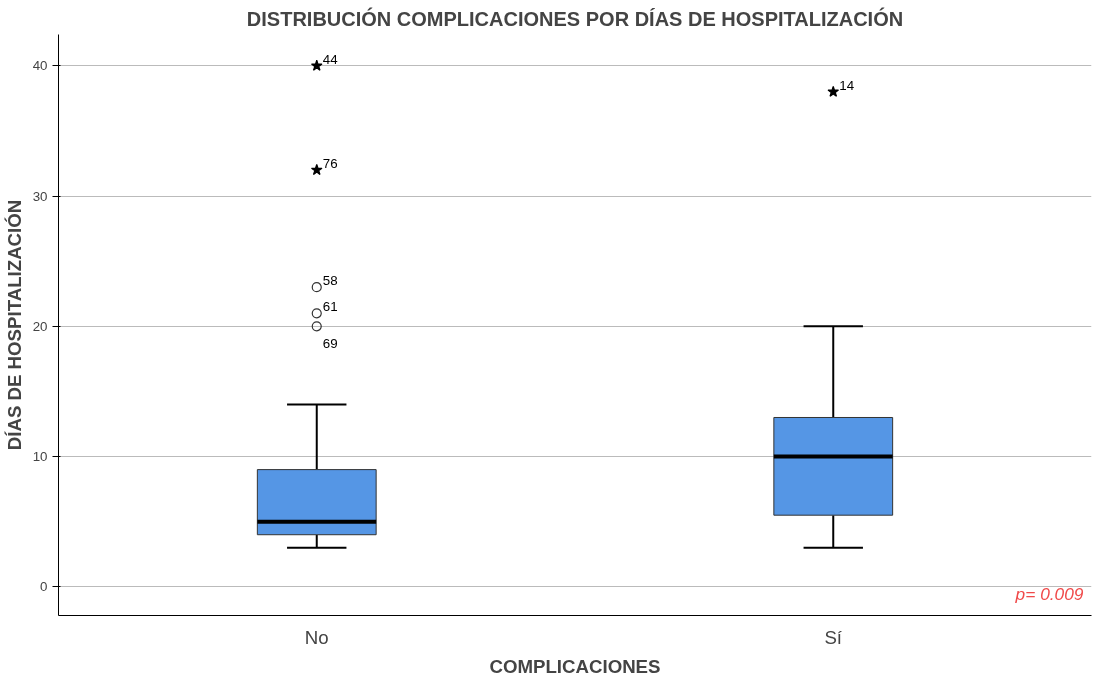 This screenshot has width=1101, height=679. I want to click on x-tick-label: No, so click(316, 637).